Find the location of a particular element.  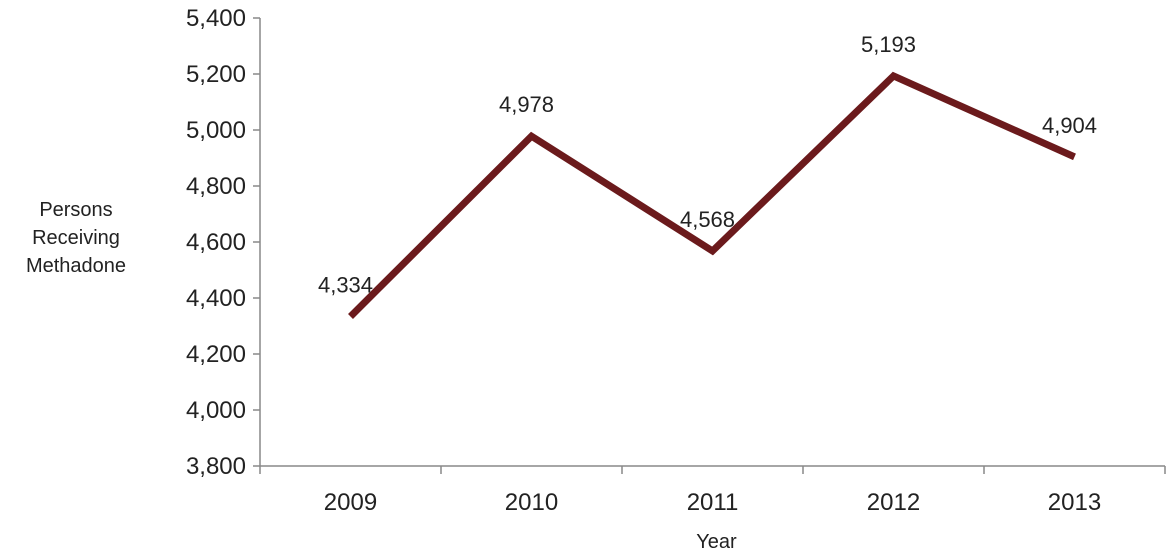

y-axis-title-line: Receiving is located at coordinates (76, 238).